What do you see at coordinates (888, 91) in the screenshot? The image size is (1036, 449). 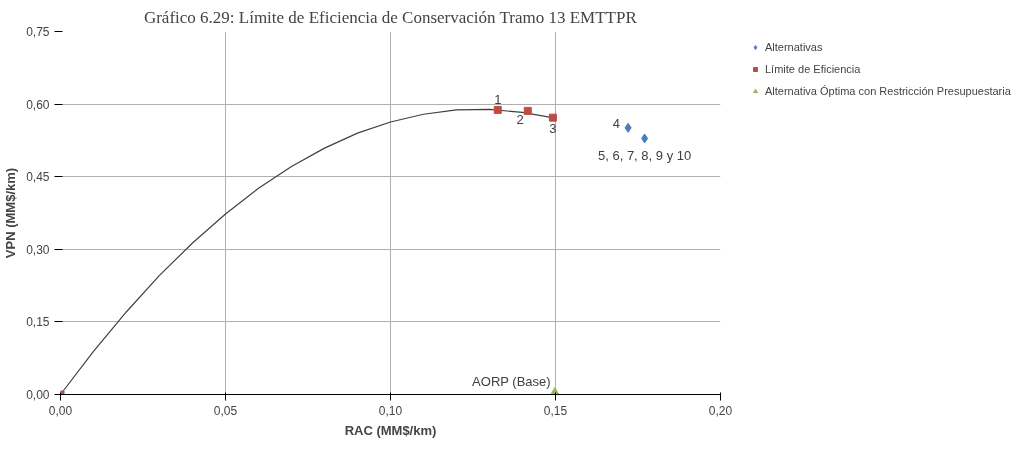 I see `legend-label: Alternativa Óptima con Restricción Presupuestaria` at bounding box center [888, 91].